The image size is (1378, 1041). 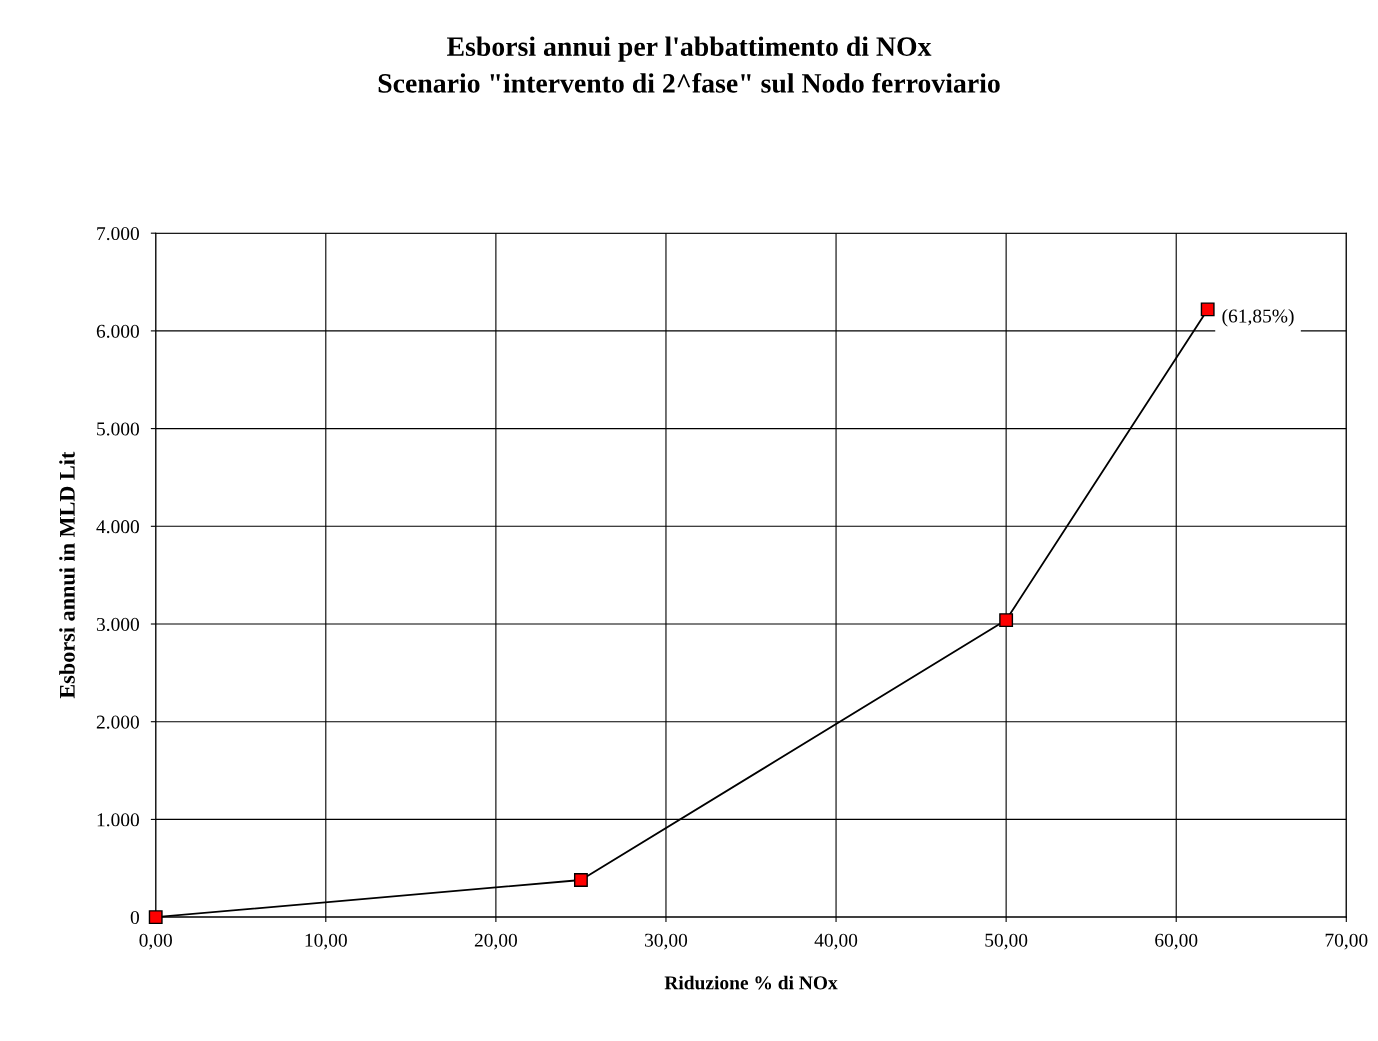 What do you see at coordinates (117, 331) in the screenshot?
I see `y-tick-label: 6.000` at bounding box center [117, 331].